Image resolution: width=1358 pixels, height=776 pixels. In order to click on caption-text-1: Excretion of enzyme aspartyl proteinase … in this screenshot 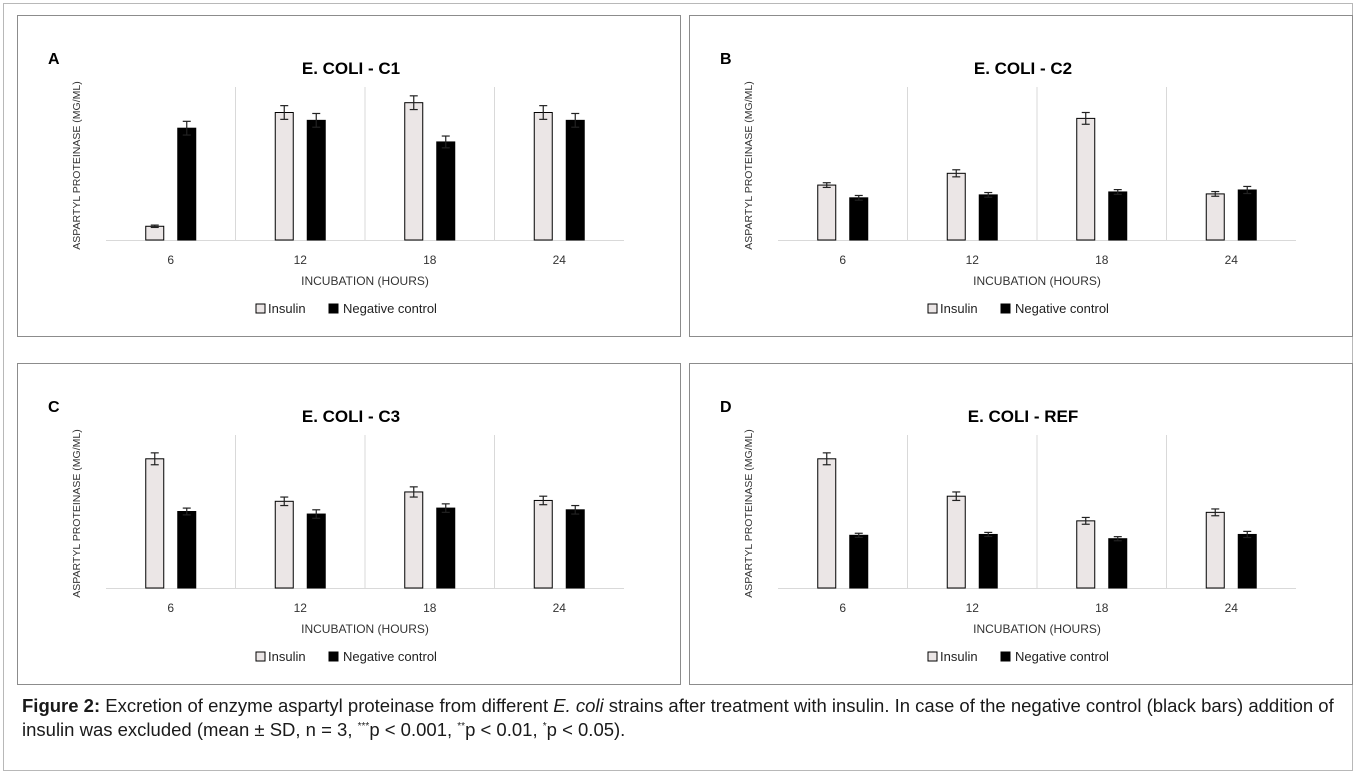, I will do `click(327, 705)`.